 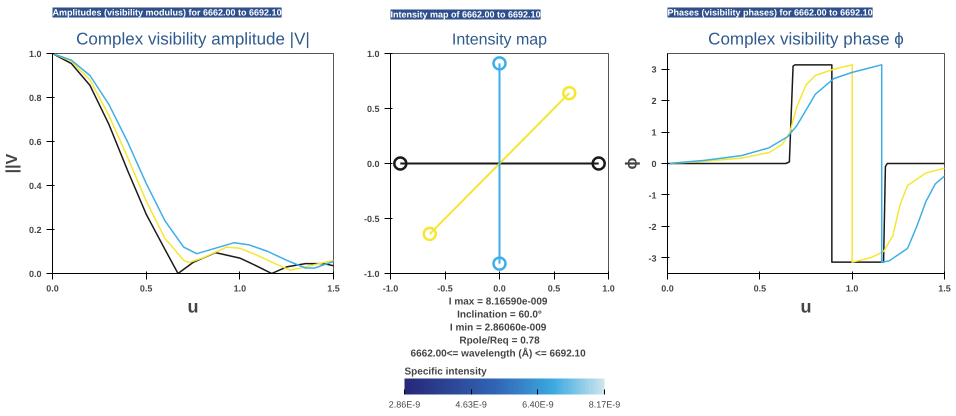 I want to click on chart-subtitle: Intensity map of 6662.00 to 6692.10, so click(x=465, y=15).